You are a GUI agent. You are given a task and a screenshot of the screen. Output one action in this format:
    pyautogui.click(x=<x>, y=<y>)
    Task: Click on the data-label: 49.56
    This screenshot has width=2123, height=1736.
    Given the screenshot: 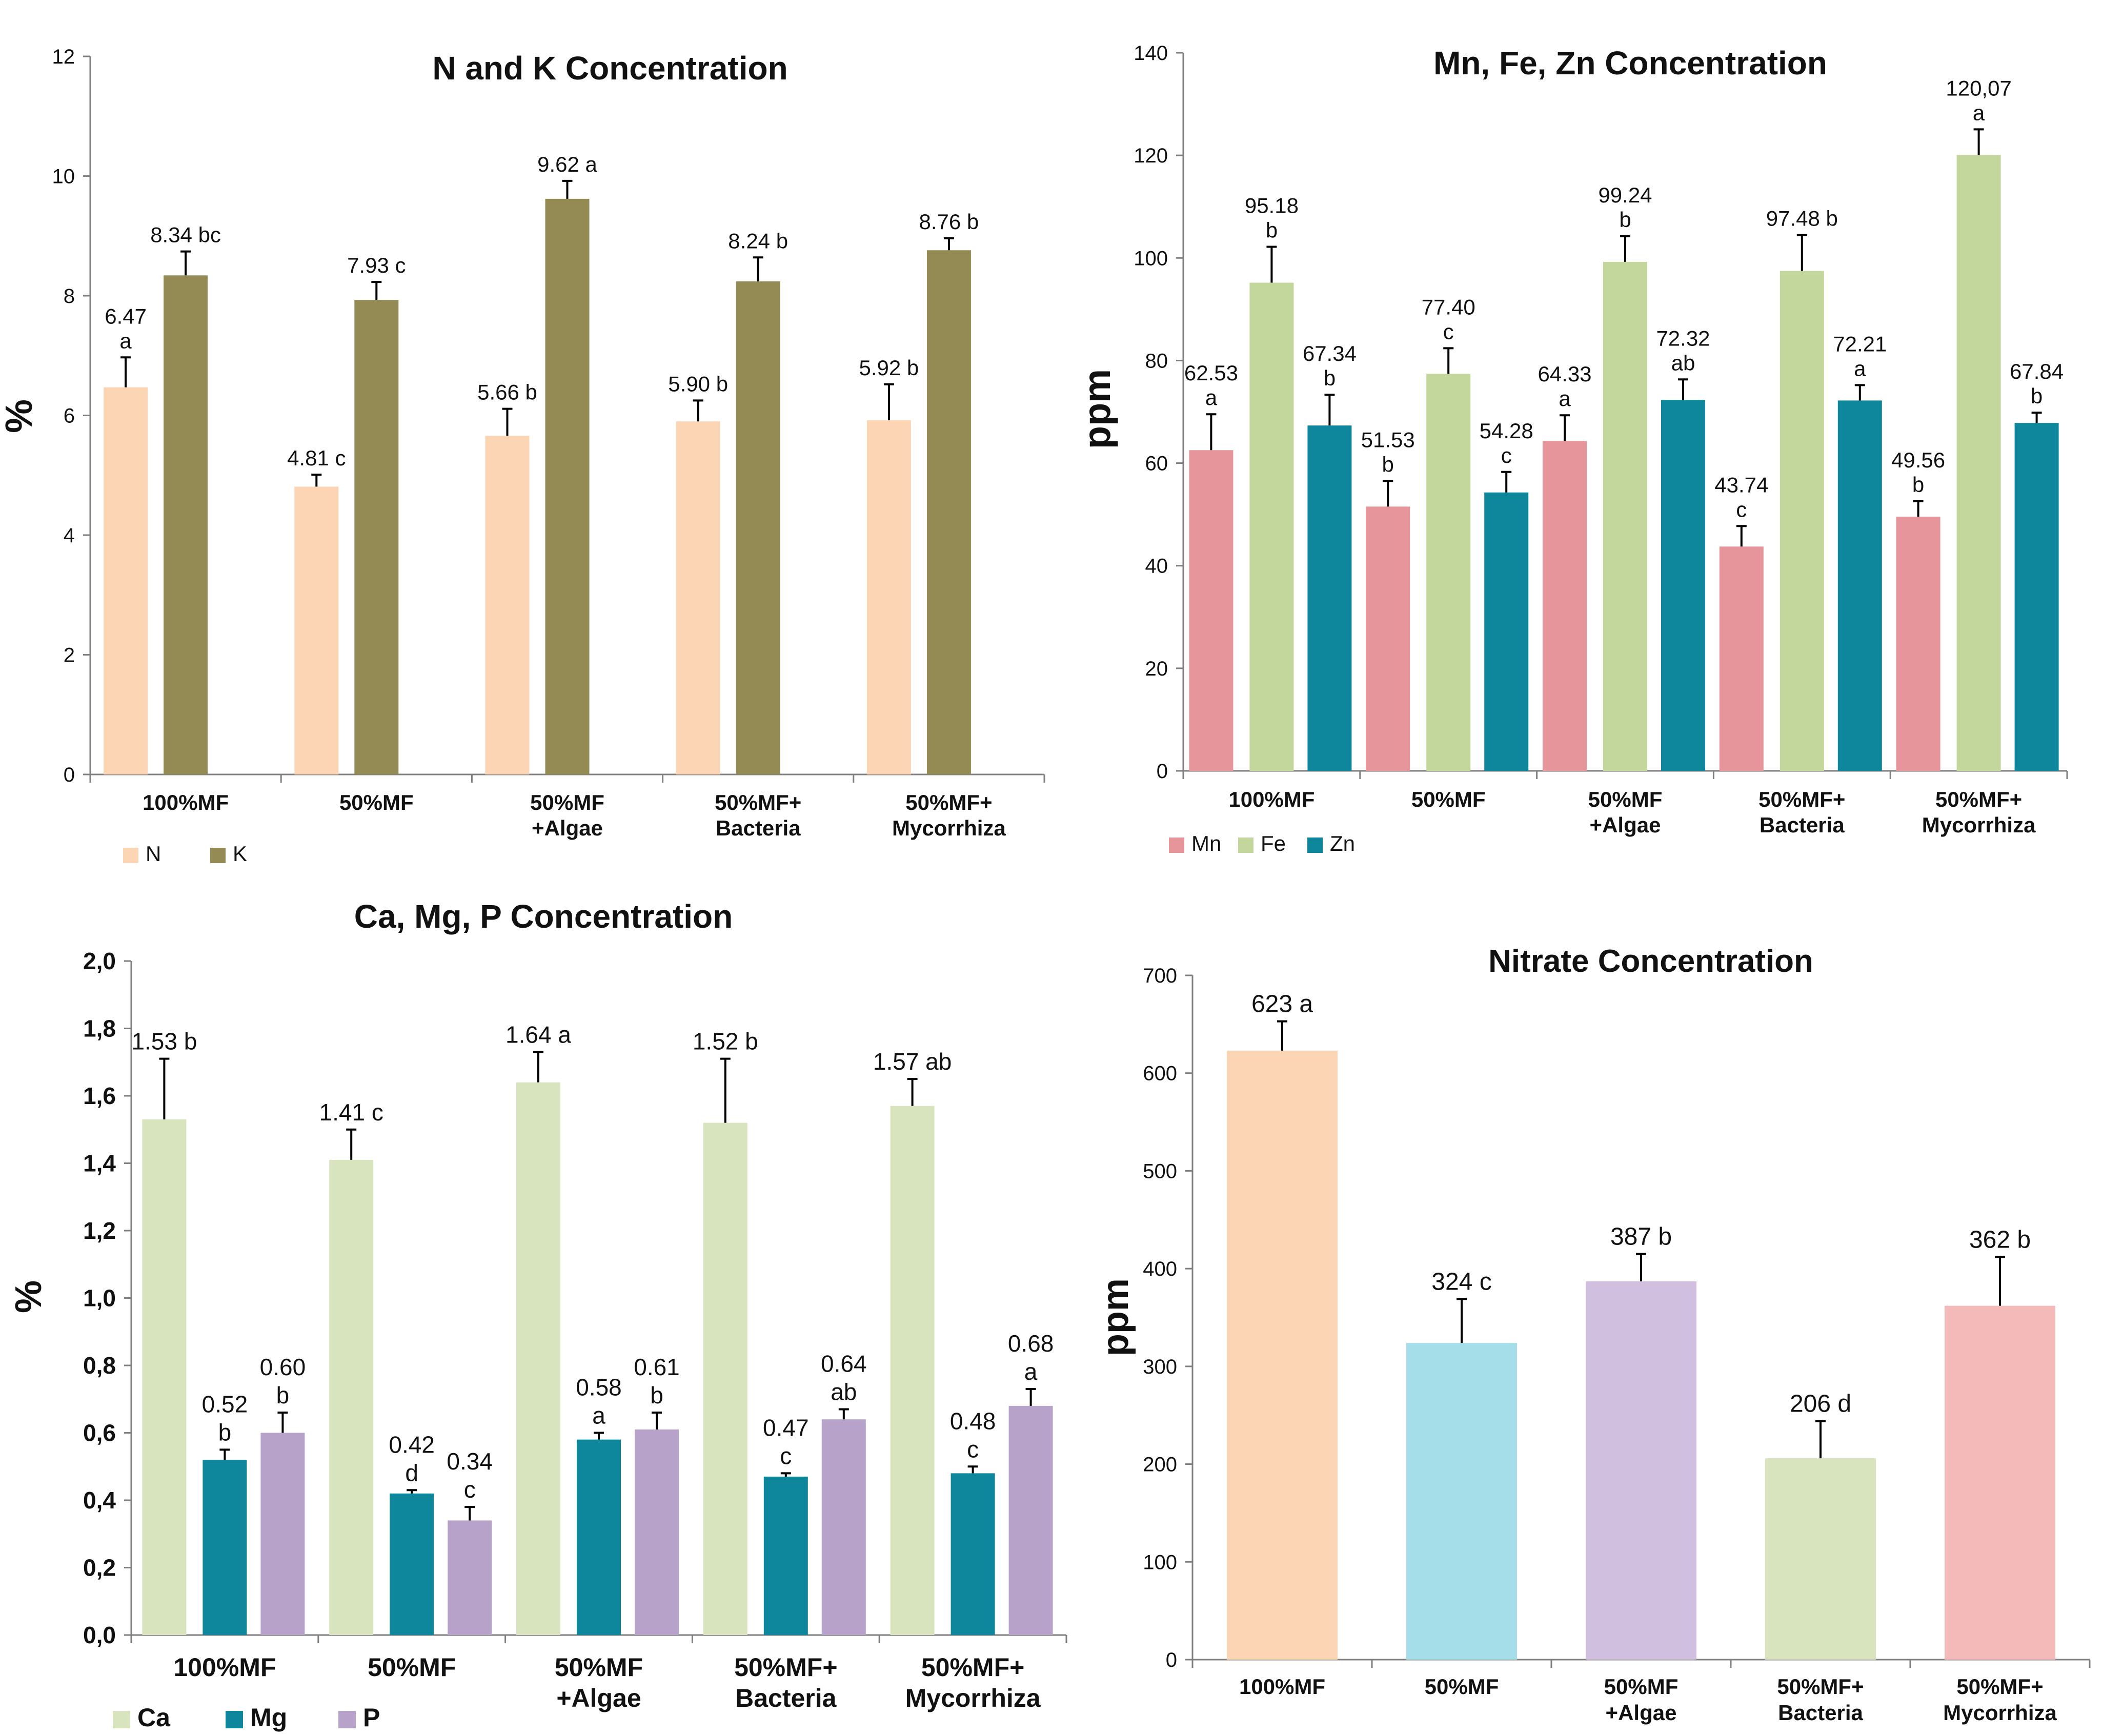 What is the action you would take?
    pyautogui.click(x=1918, y=460)
    